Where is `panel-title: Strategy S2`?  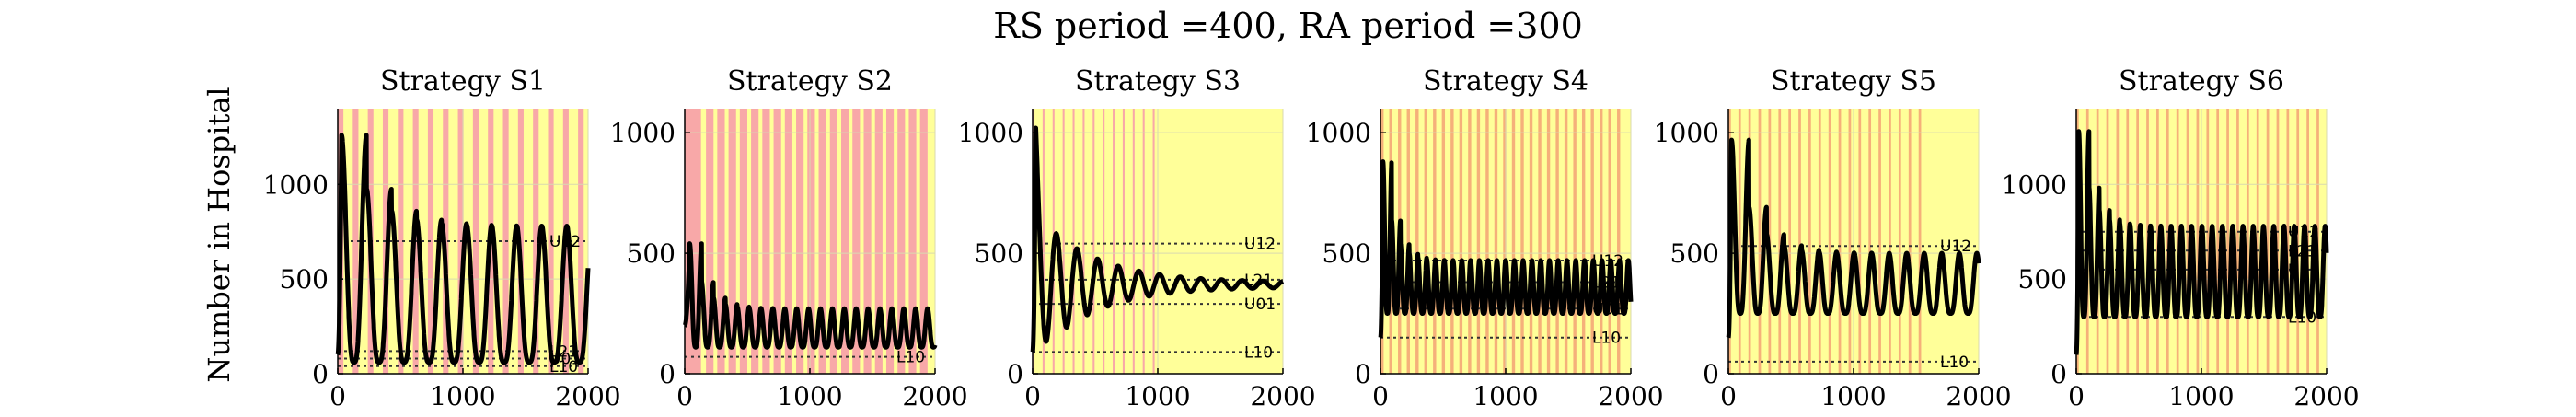 panel-title: Strategy S2 is located at coordinates (810, 81).